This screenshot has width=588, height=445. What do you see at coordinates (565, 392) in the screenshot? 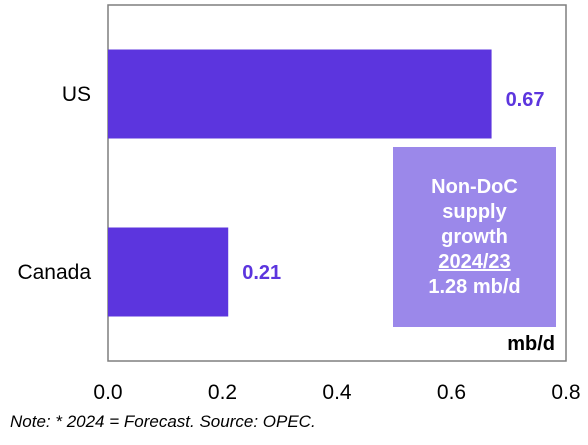
I see `x-tick-label: 0.8` at bounding box center [565, 392].